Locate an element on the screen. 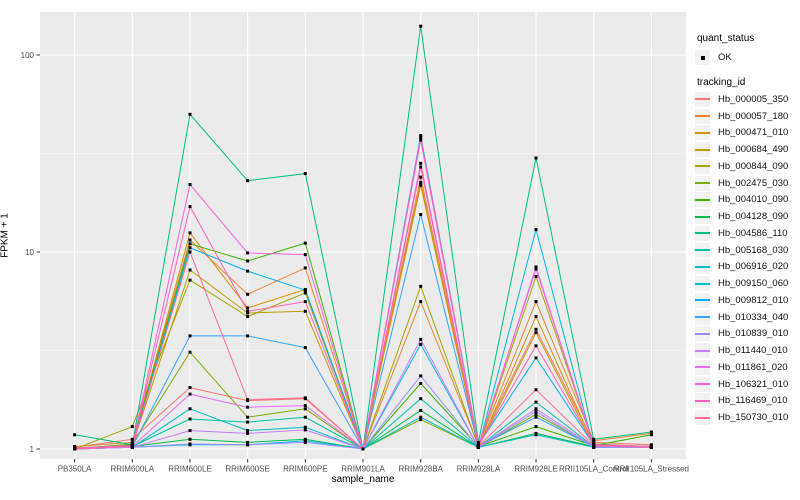 The height and width of the screenshot is (500, 800). x-tick-label: RRIM600SE is located at coordinates (247, 469).